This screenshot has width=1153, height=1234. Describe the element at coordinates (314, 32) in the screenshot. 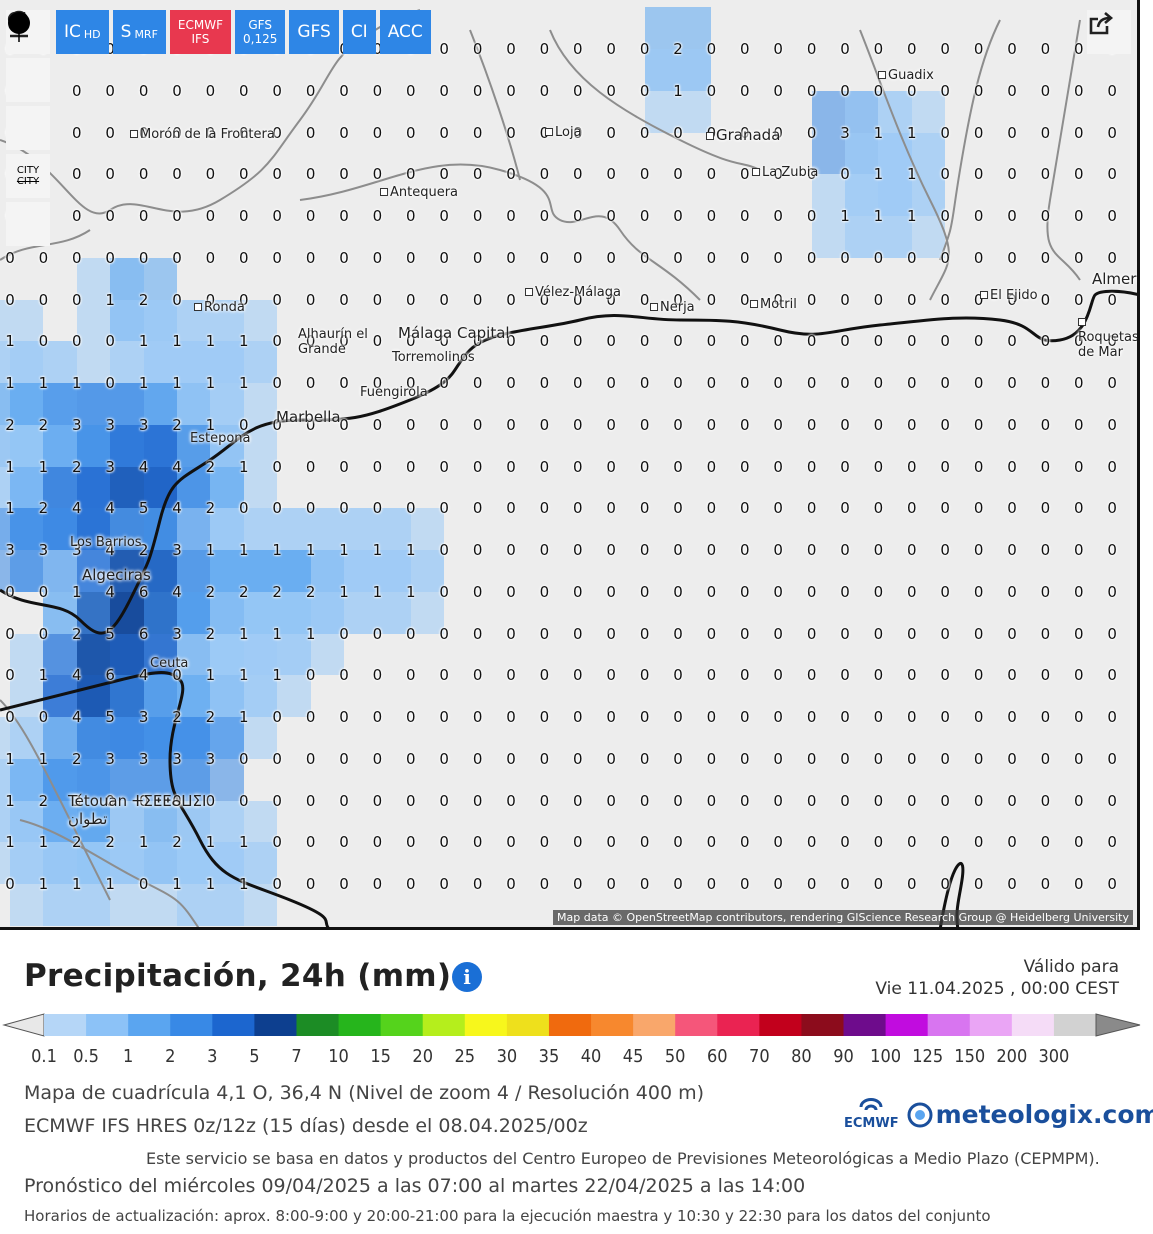

I see `model-button-gfs: GFS` at that location.